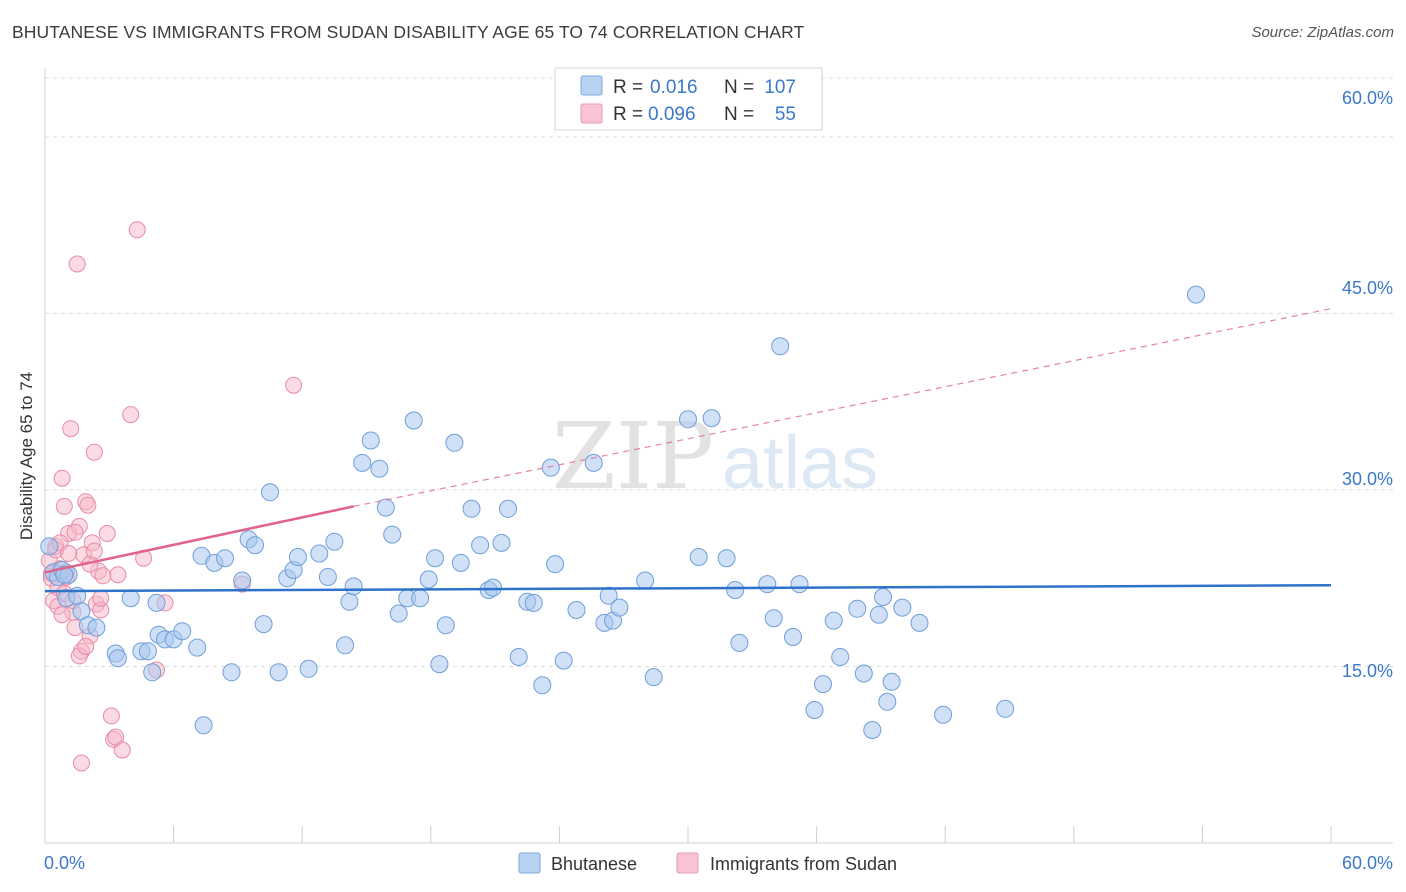 Image resolution: width=1406 pixels, height=892 pixels. Describe the element at coordinates (1367, 863) in the screenshot. I see `x-tick-label-max: 60.0%` at that location.